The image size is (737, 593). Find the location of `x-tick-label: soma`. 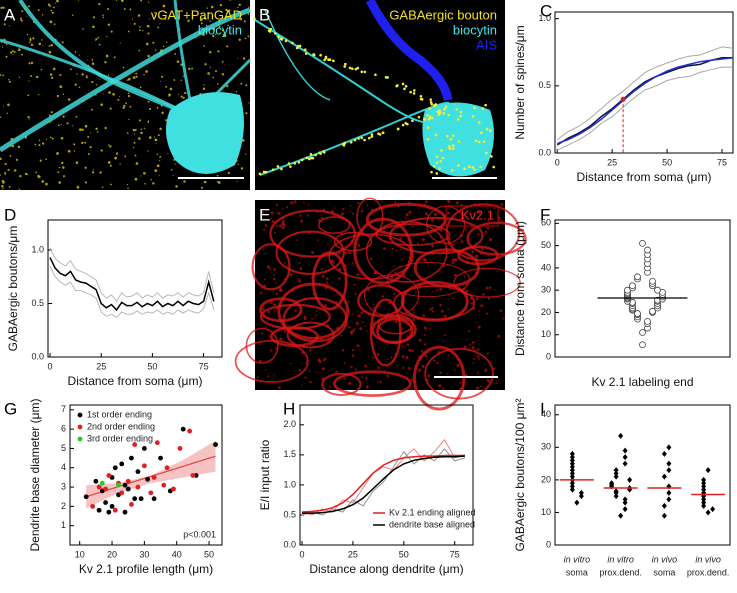

x-tick-label: soma is located at coordinates (577, 572).